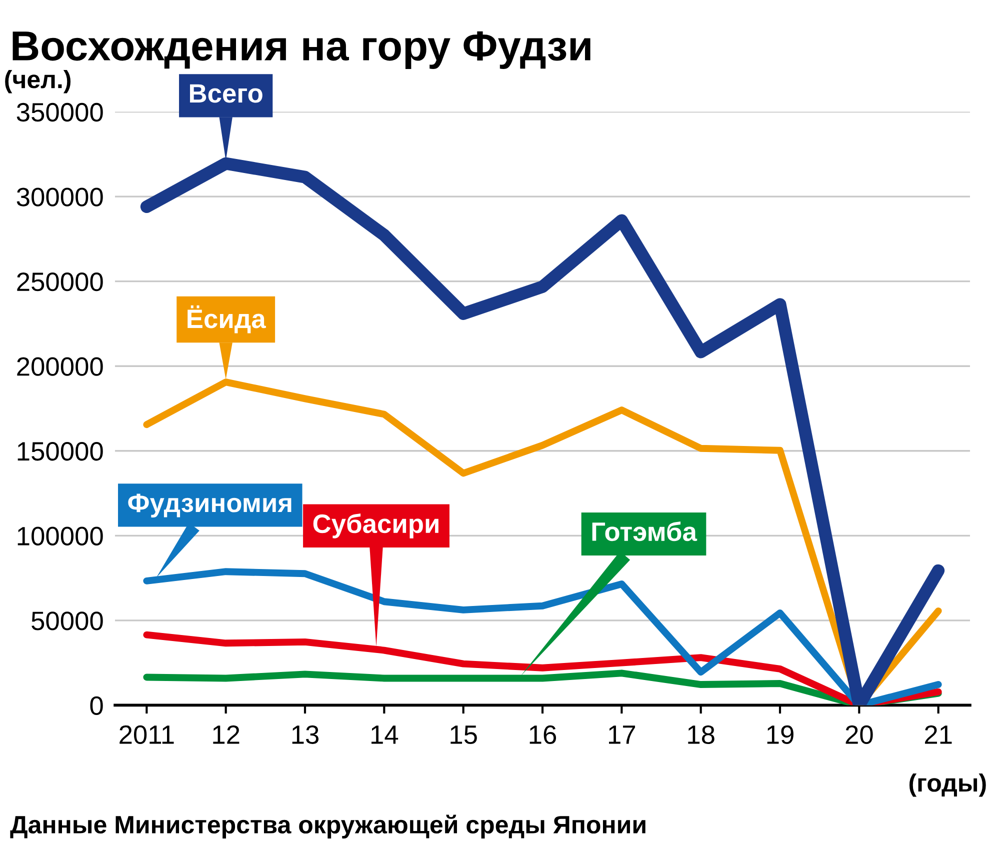 The image size is (1000, 860). Describe the element at coordinates (543, 734) in the screenshot. I see `x-tick-label: 16` at that location.